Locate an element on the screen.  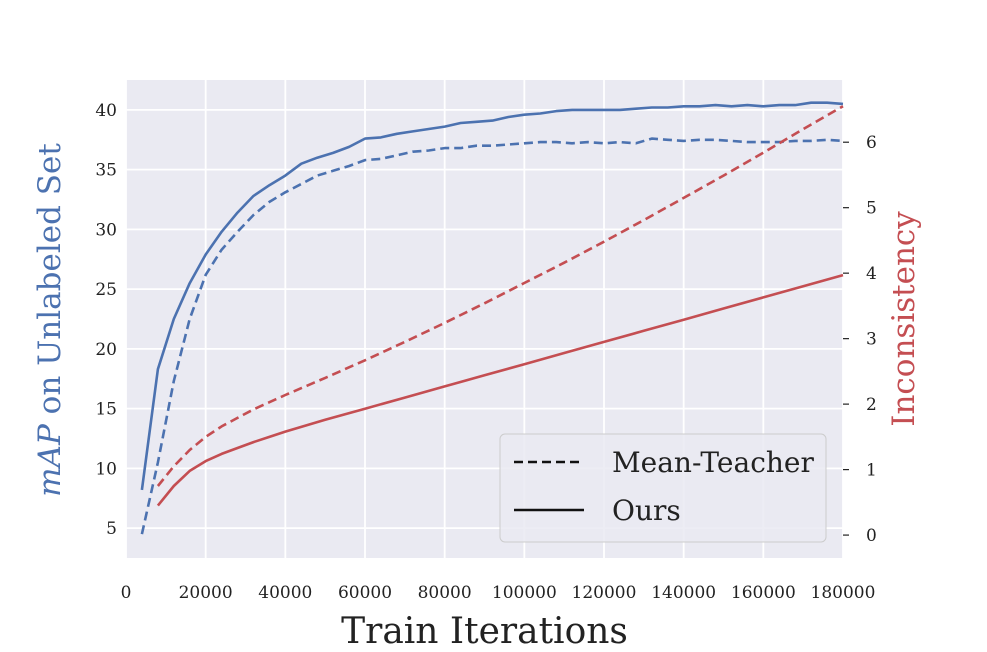
x-tick-label: 0 is located at coordinates (126, 593).